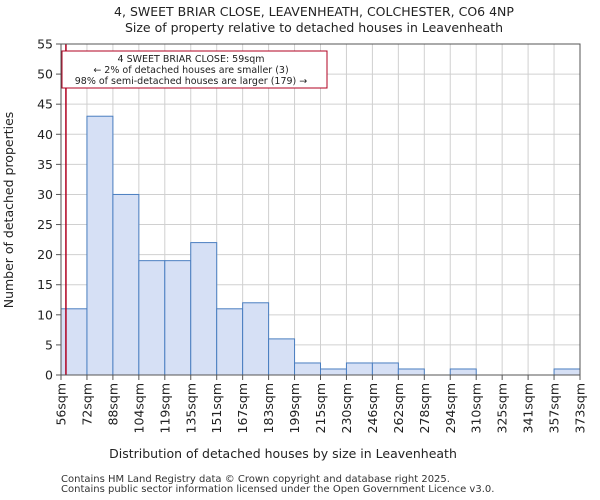 The width and height of the screenshot is (600, 500). I want to click on y-tick-label: 15, so click(45, 284).